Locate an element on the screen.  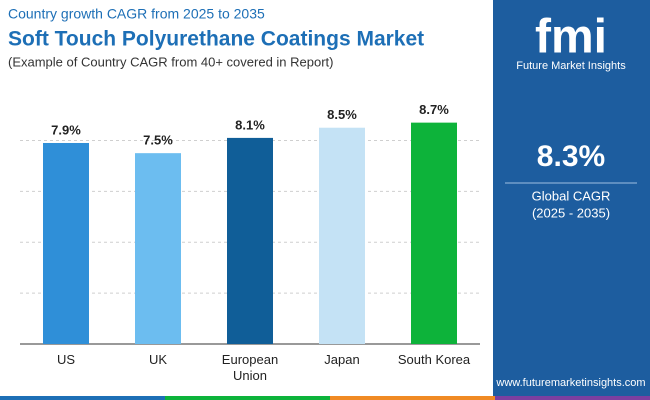
value-label: 7.9% is located at coordinates (66, 129).